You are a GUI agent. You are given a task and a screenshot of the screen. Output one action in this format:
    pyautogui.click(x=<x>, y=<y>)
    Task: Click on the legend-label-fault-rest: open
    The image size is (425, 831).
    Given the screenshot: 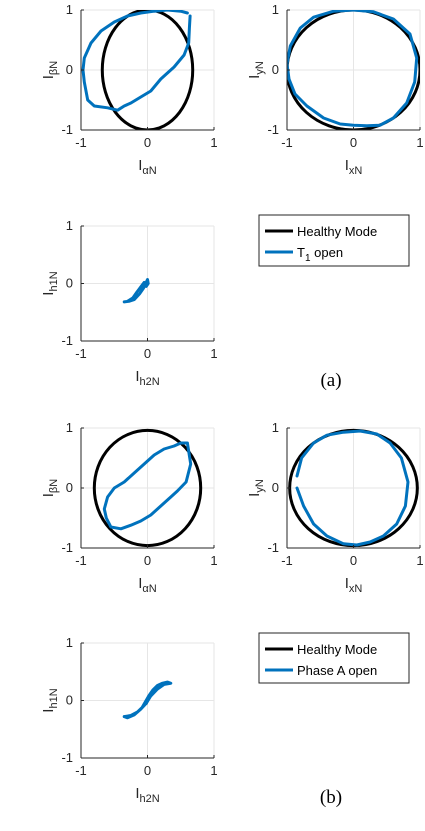 What is the action you would take?
    pyautogui.click(x=327, y=252)
    